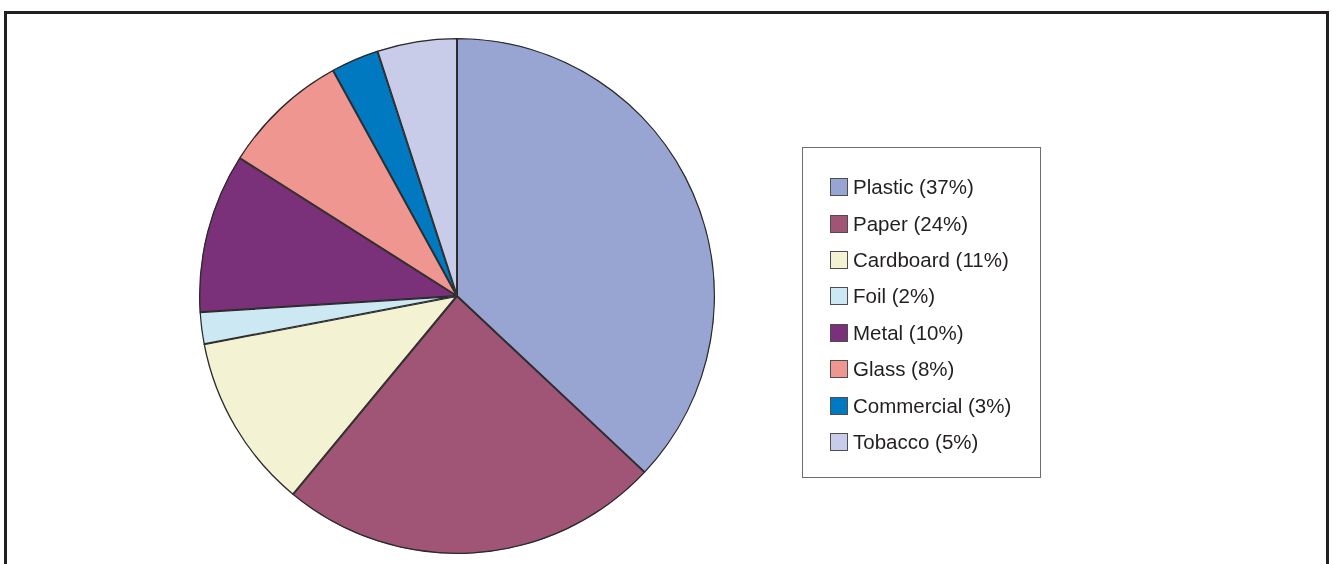 The height and width of the screenshot is (564, 1332). I want to click on legend-label: Metal (10%), so click(908, 332).